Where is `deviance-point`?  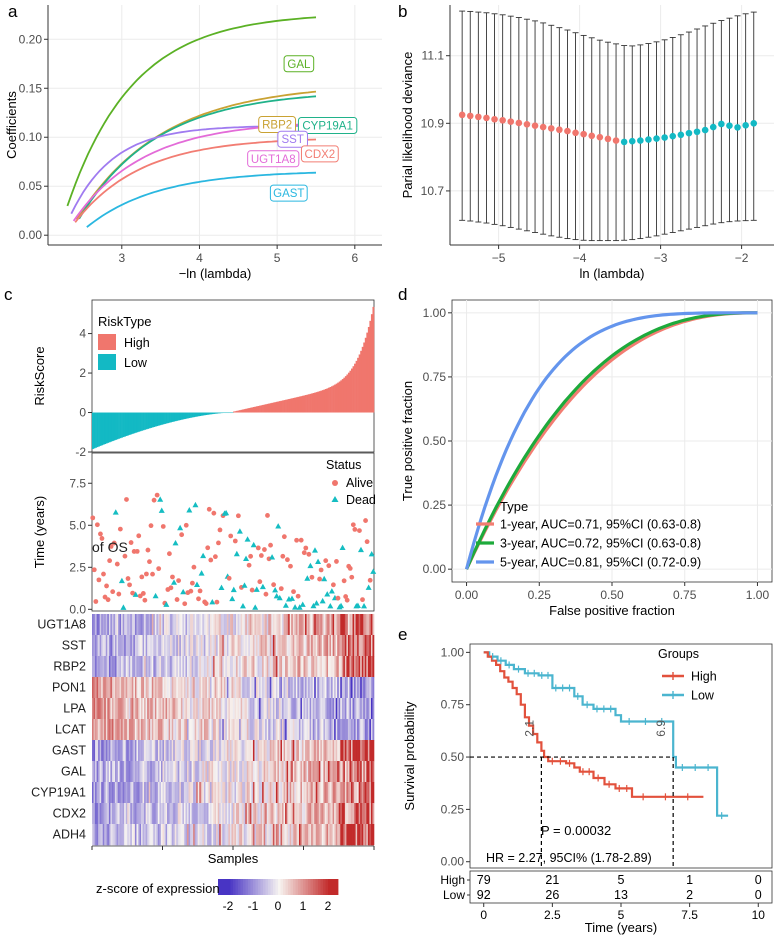
deviance-point is located at coordinates (527, 124).